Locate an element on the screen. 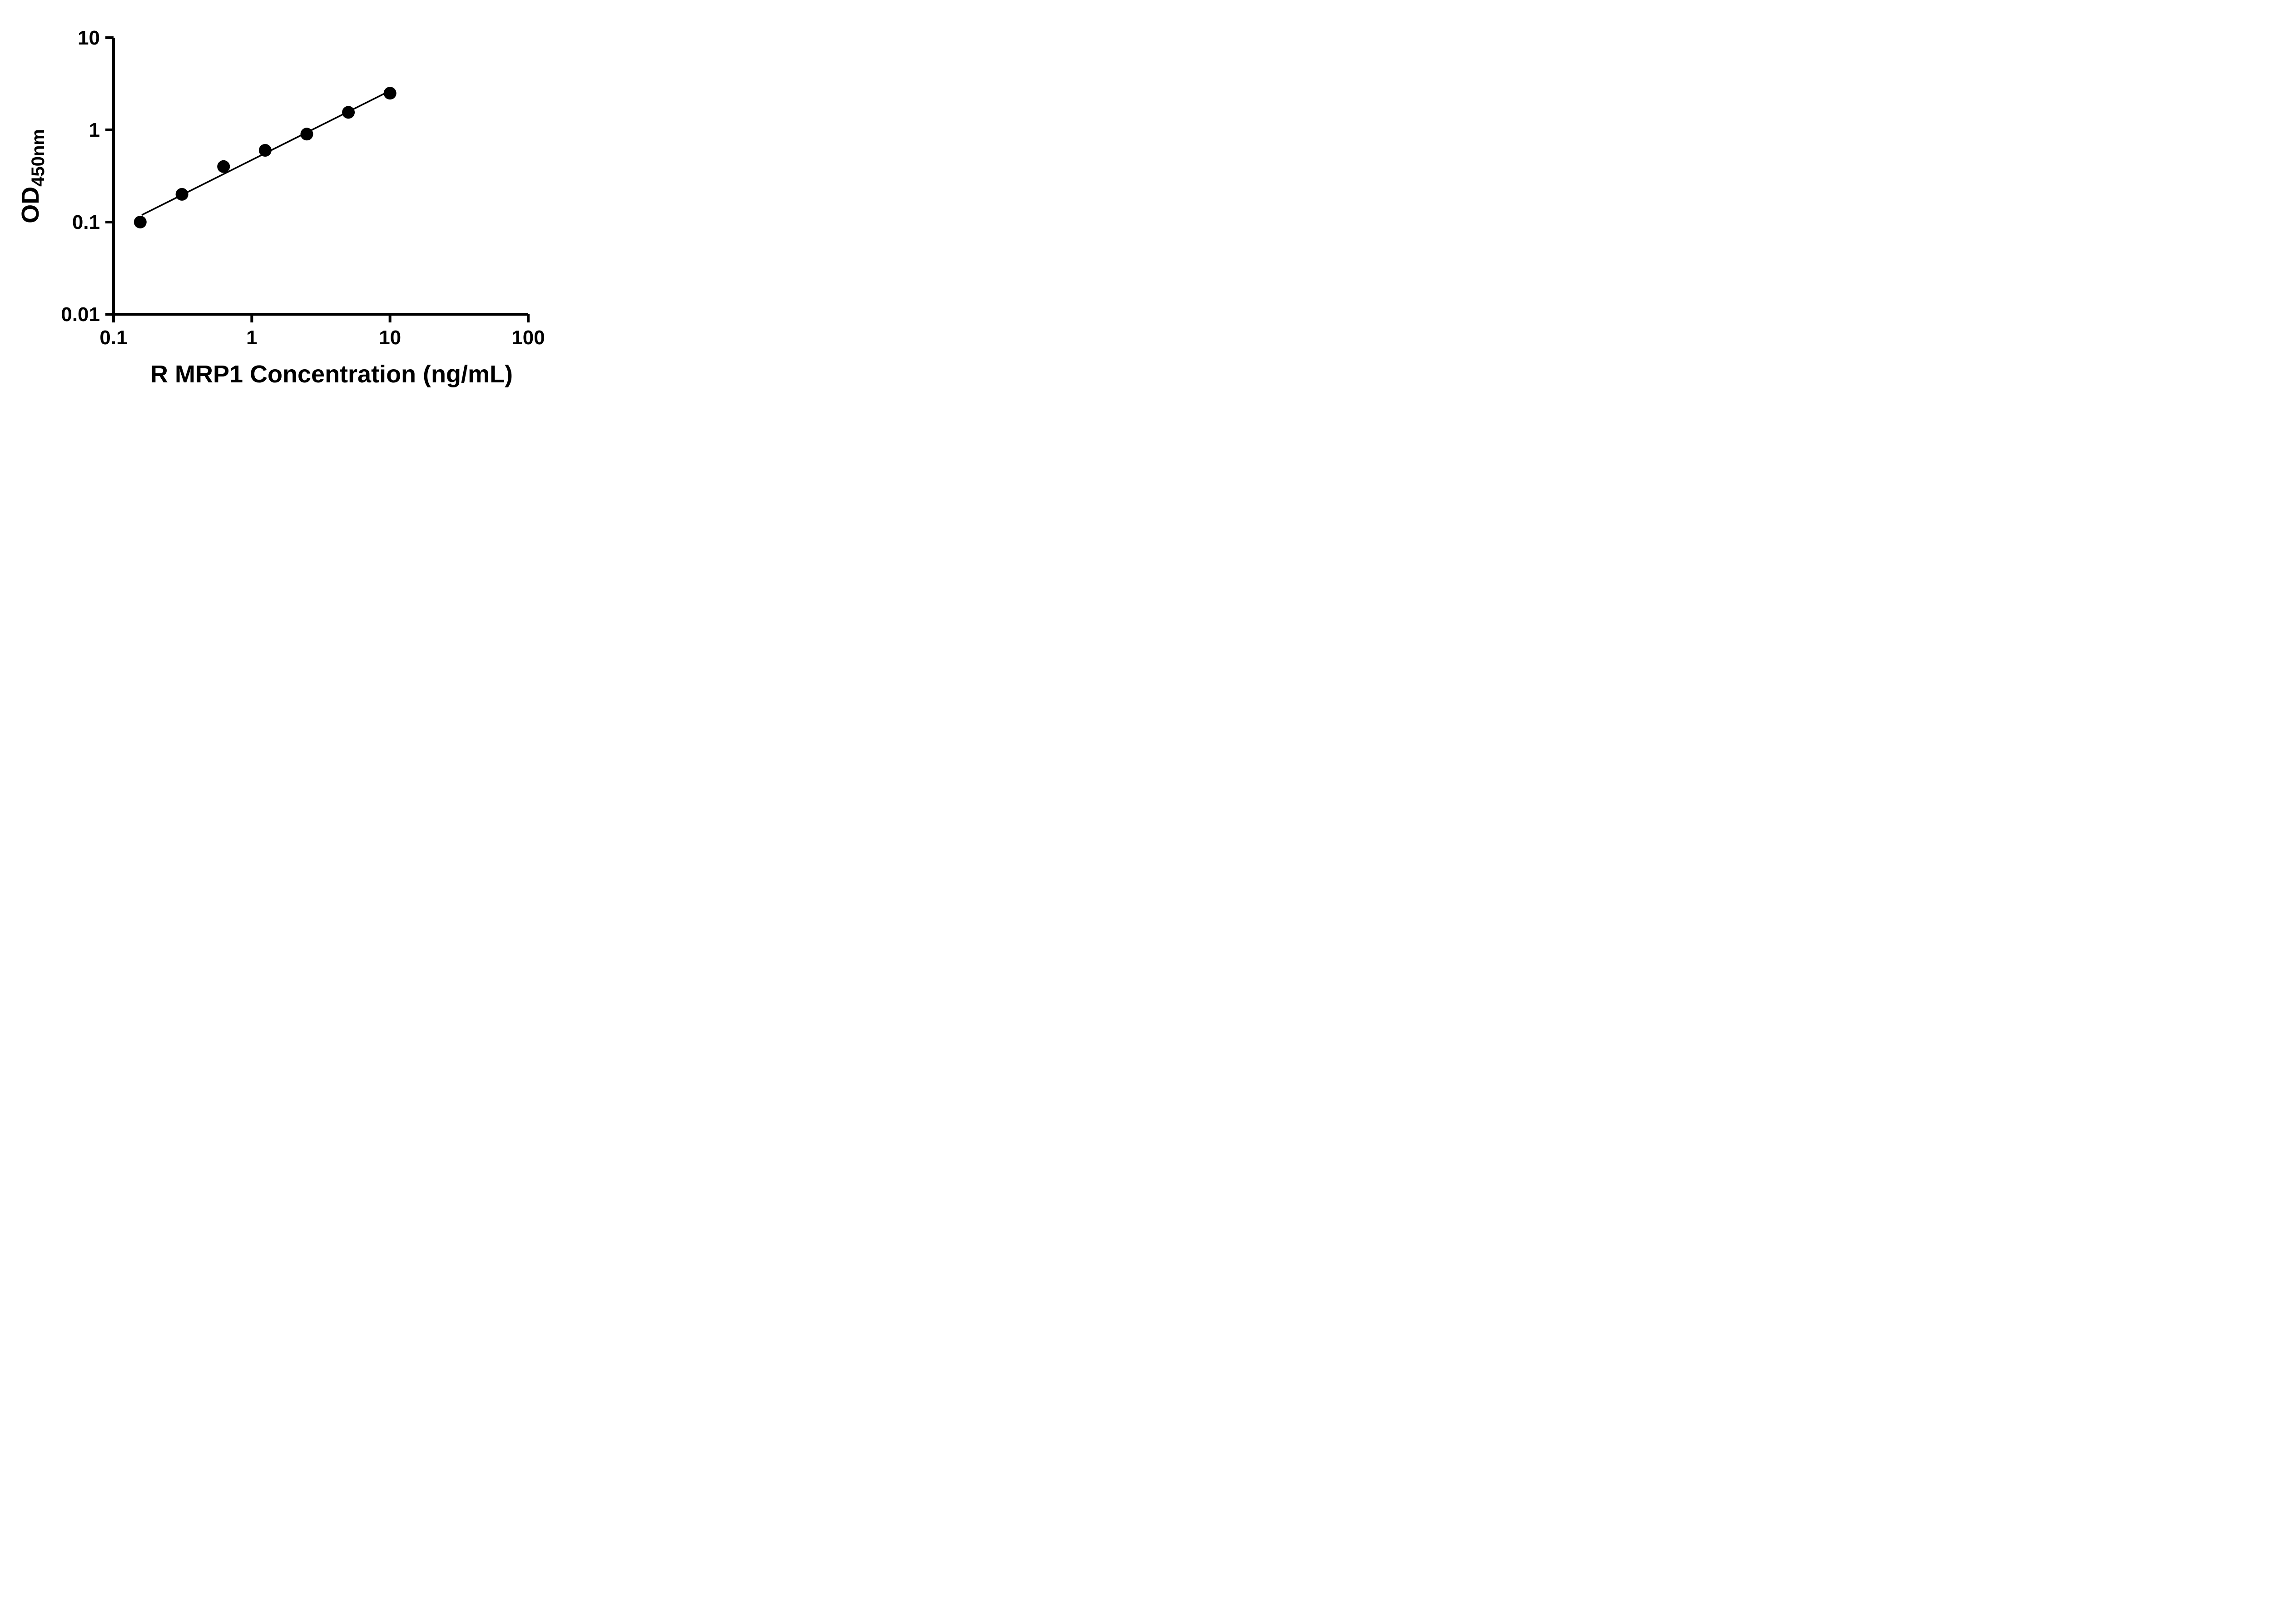 Image resolution: width=2271 pixels, height=1624 pixels. x-tick-label: 0.1 is located at coordinates (113, 338).